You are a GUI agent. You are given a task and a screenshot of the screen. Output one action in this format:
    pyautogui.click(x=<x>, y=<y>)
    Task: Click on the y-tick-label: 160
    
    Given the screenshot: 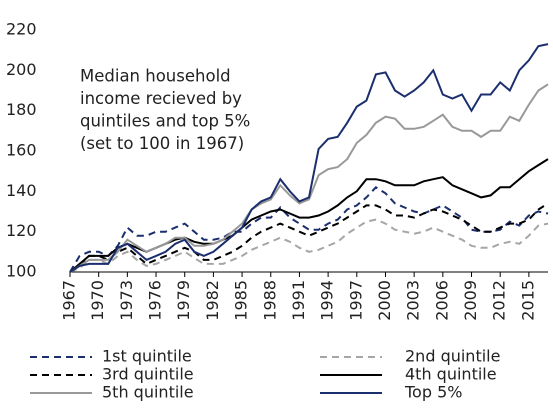 What is the action you would take?
    pyautogui.click(x=21, y=150)
    